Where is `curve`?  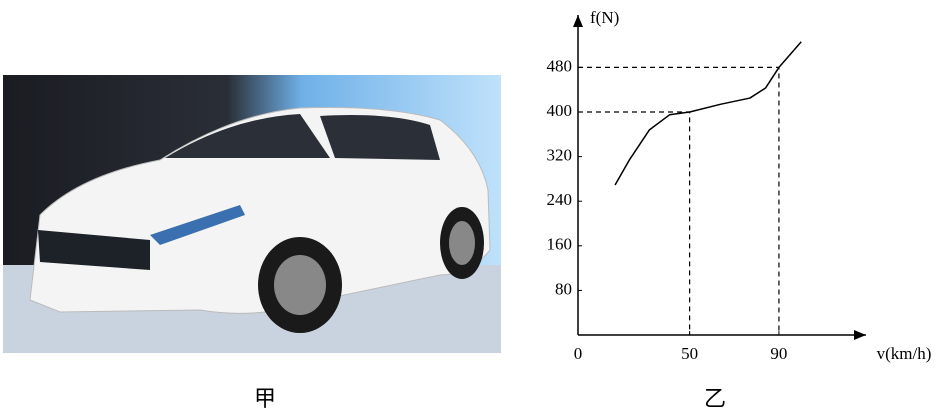
curve is located at coordinates (708, 113).